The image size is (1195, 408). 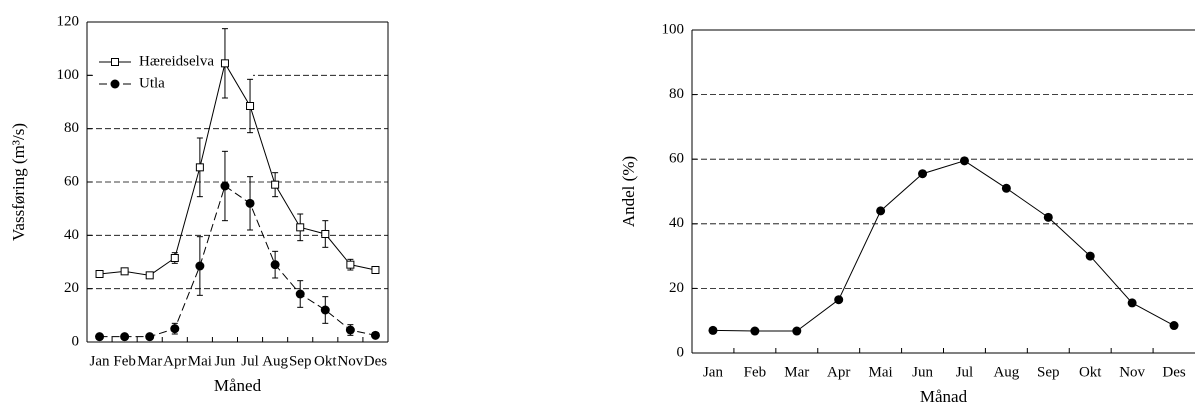 What do you see at coordinates (944, 396) in the screenshot?
I see `x-axis-label: Månad` at bounding box center [944, 396].